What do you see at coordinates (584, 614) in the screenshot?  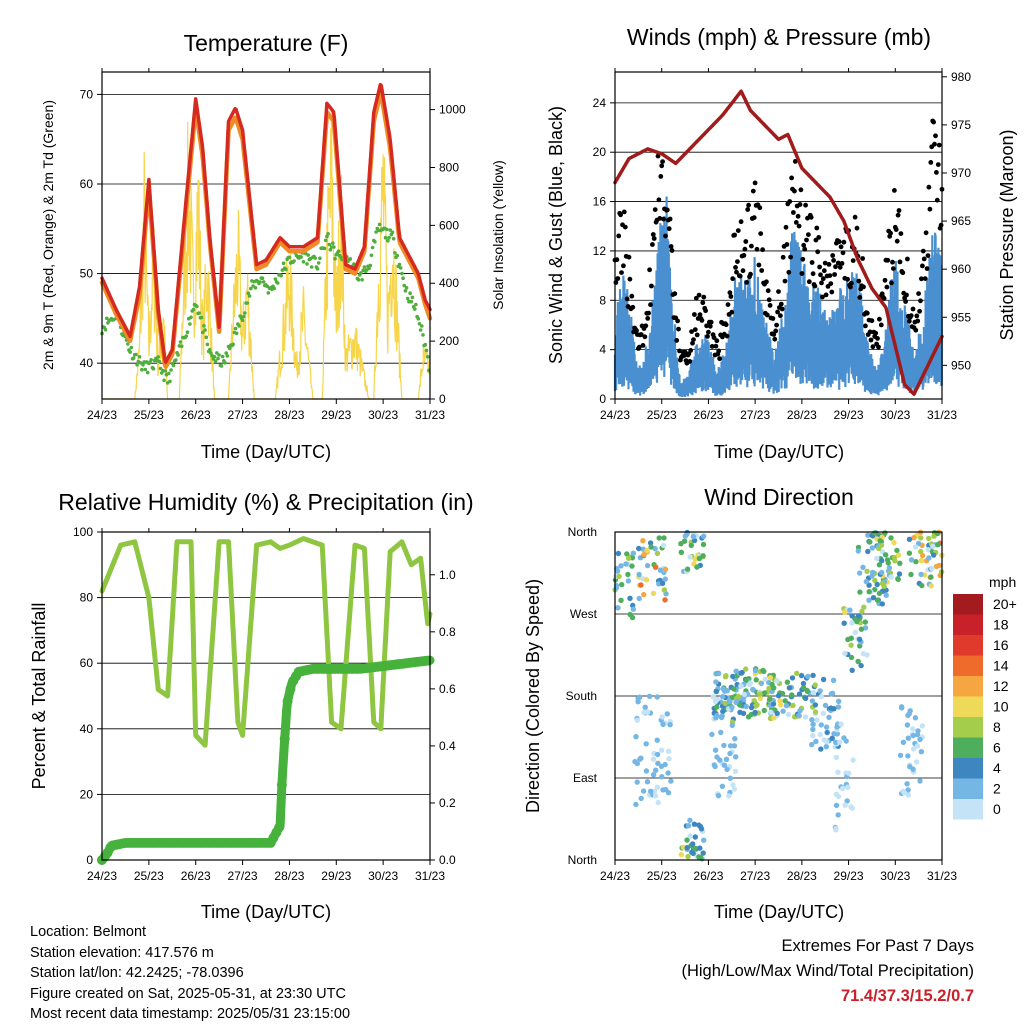 I see `direction-tick-label: West` at bounding box center [584, 614].